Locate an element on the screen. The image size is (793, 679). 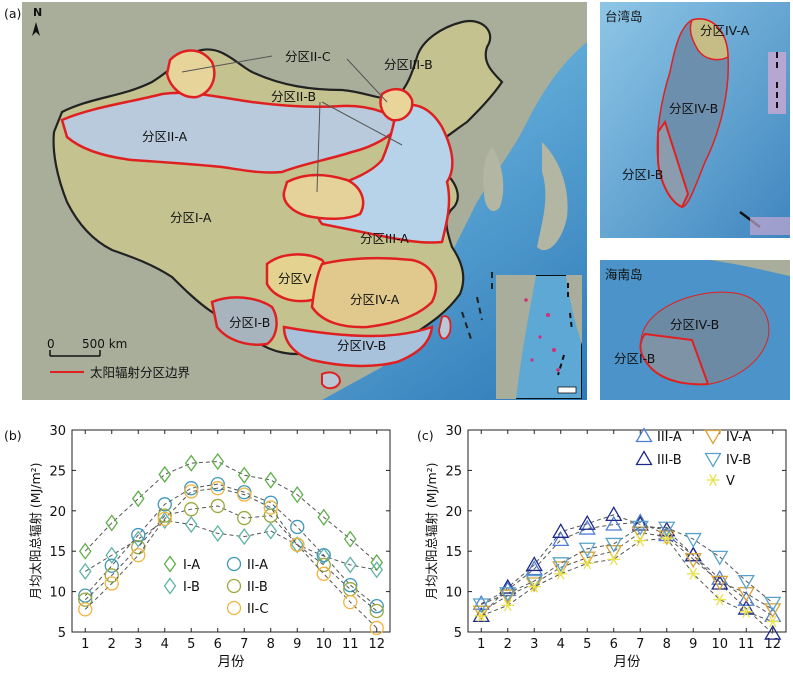
label-zone-IIA: 分区II-A is located at coordinates (165, 136).